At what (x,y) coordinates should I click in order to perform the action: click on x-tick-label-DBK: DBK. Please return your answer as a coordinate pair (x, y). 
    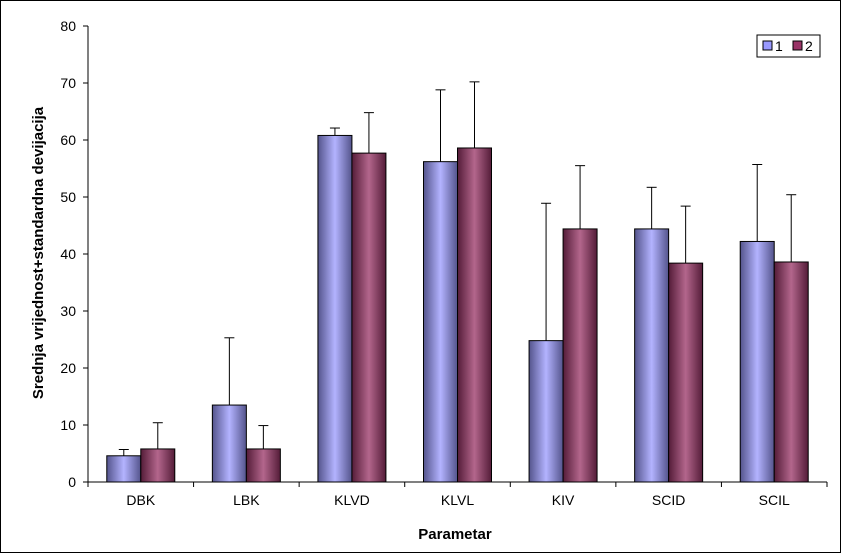
    Looking at the image, I should click on (140, 500).